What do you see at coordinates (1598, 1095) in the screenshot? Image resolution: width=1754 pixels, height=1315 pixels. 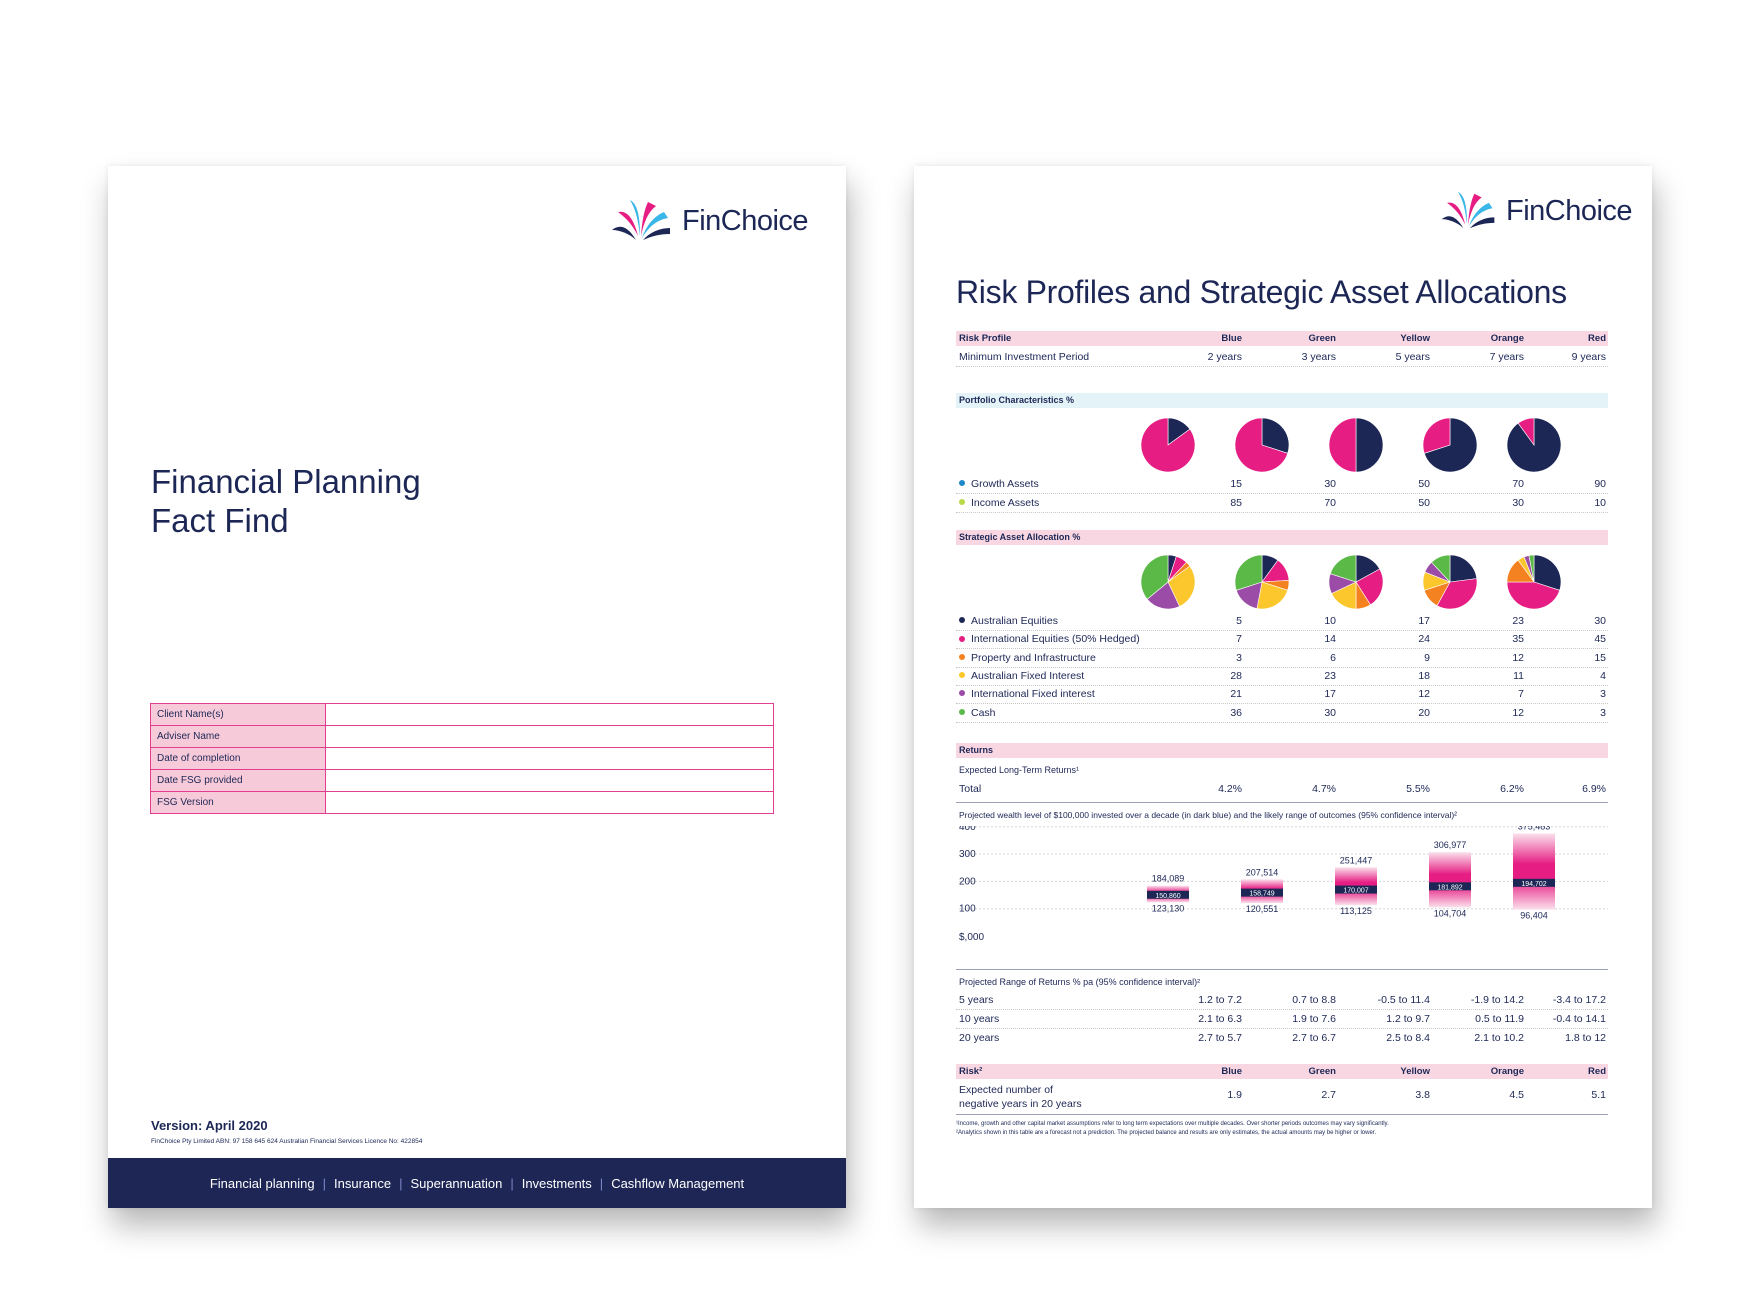 I see `cell: 5.1` at bounding box center [1598, 1095].